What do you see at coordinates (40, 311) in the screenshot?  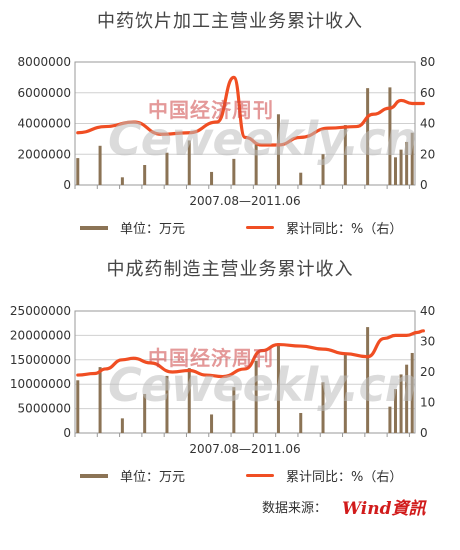 I see `y-left-tick-label: 25000000` at bounding box center [40, 311].